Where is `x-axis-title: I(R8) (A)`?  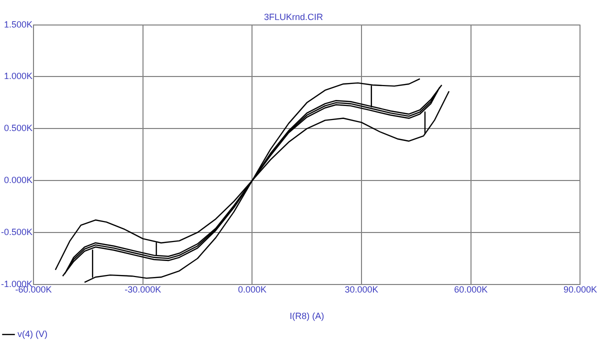
x-axis-title: I(R8) (A) is located at coordinates (307, 316).